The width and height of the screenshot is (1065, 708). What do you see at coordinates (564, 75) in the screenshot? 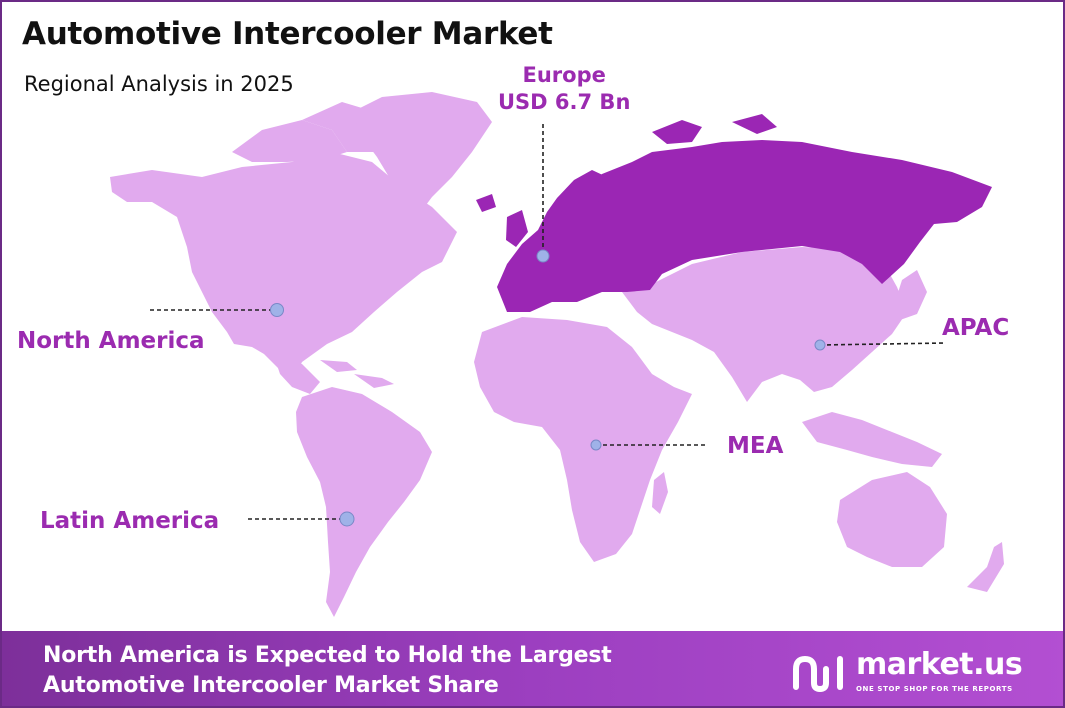
I see `region-name-europe: Europe` at bounding box center [564, 75].